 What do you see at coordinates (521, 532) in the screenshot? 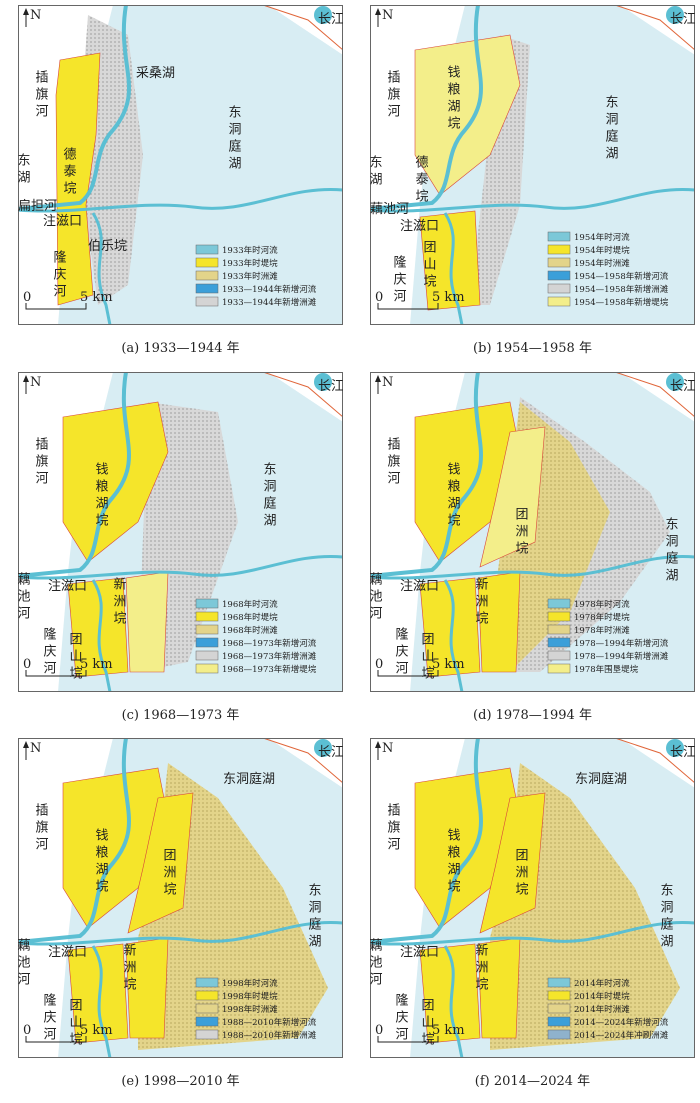
I see `place-label: 团洲垸` at bounding box center [521, 532].